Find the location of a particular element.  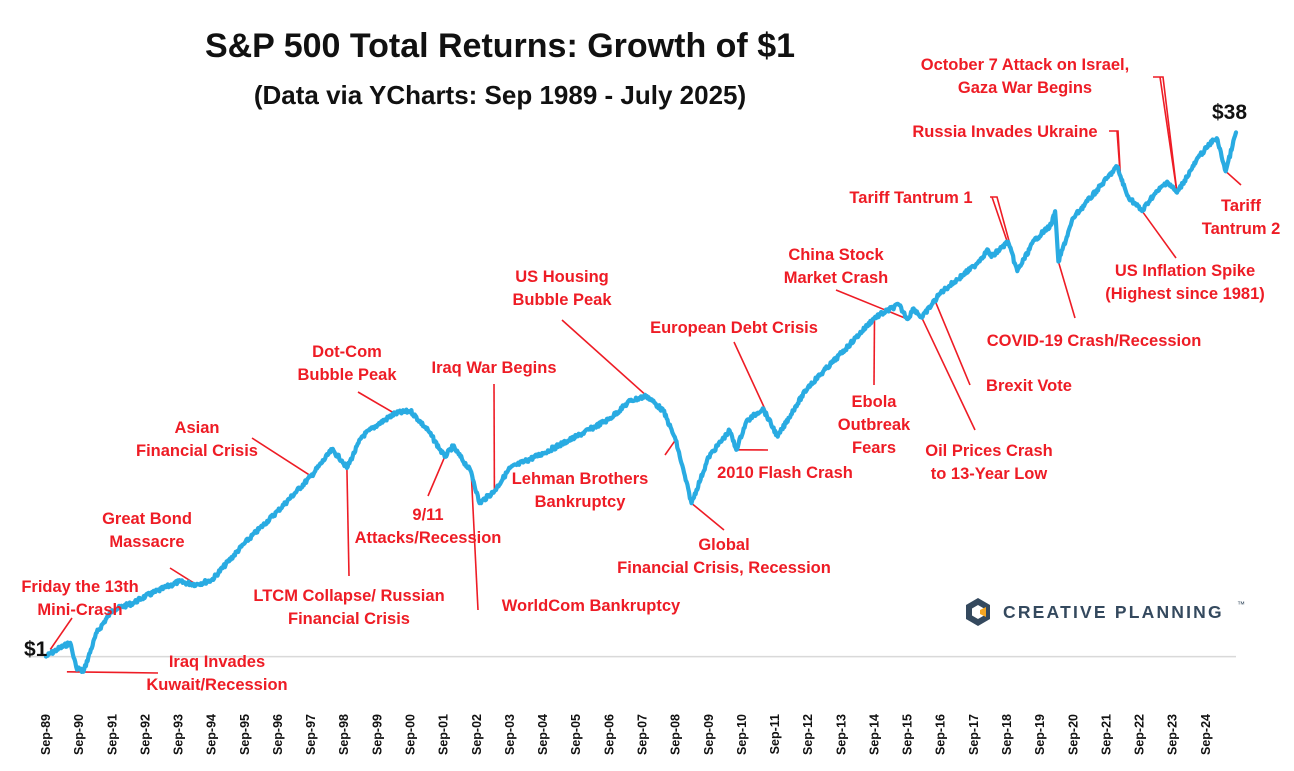

annotation-label: Lehman Brothers Bankruptcy is located at coordinates (580, 490).